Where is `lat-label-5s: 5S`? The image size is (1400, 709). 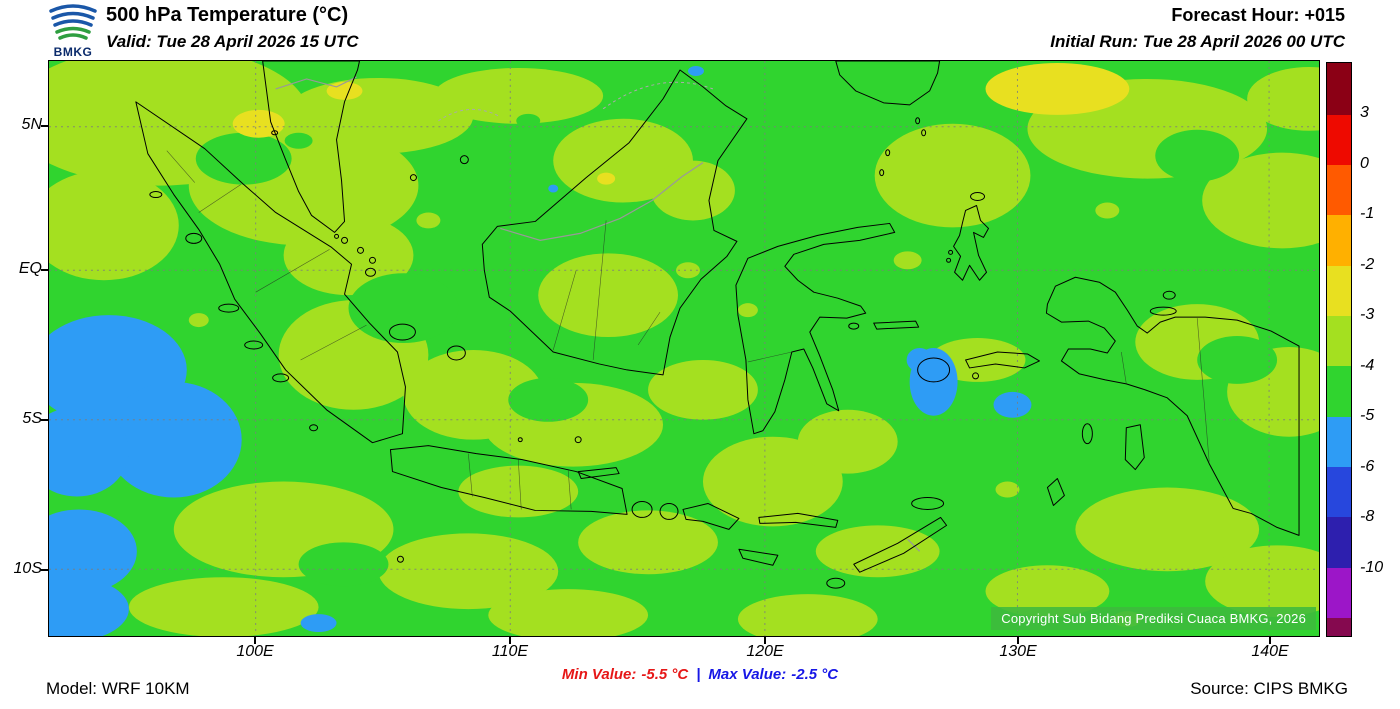 lat-label-5s: 5S is located at coordinates (32, 418).